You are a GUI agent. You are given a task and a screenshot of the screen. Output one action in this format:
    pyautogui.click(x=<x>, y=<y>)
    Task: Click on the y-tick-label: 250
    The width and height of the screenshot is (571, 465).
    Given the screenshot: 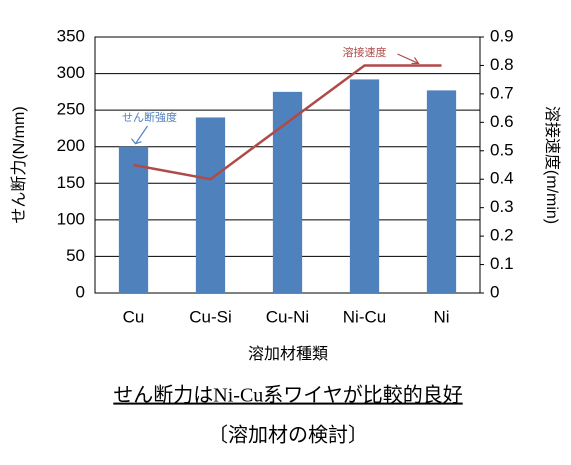 What is the action you would take?
    pyautogui.click(x=71, y=109)
    